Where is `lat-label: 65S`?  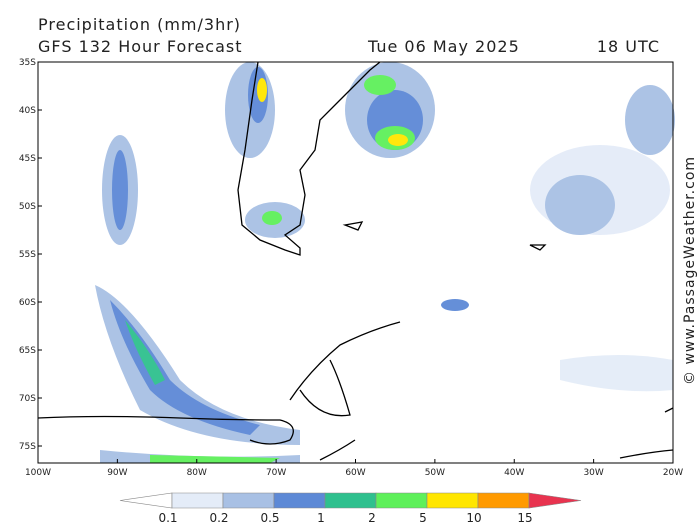
lat-label: 65S is located at coordinates (27, 351).